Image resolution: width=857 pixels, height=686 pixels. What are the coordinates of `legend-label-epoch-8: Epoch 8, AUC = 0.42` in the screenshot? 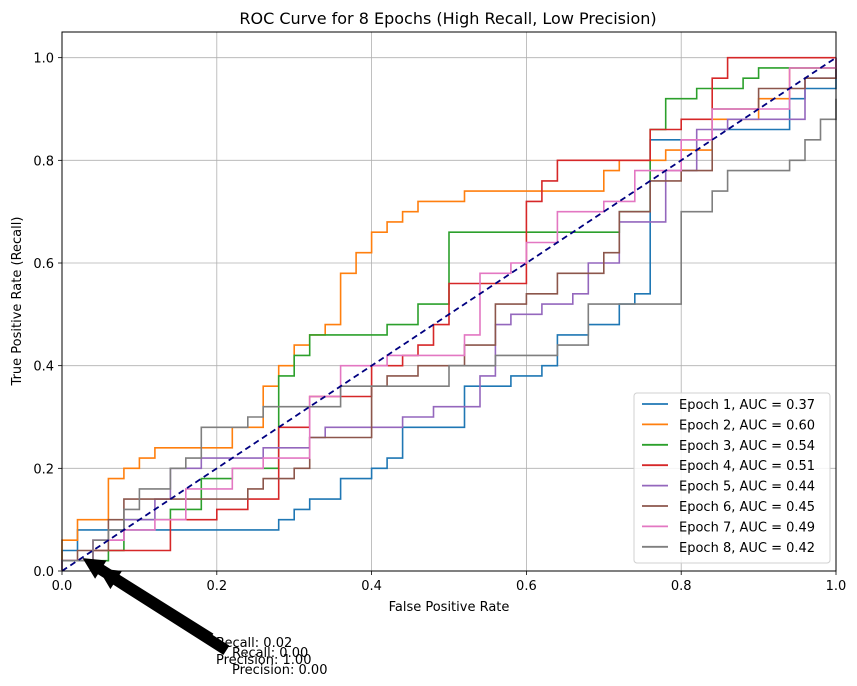 It's located at (747, 548).